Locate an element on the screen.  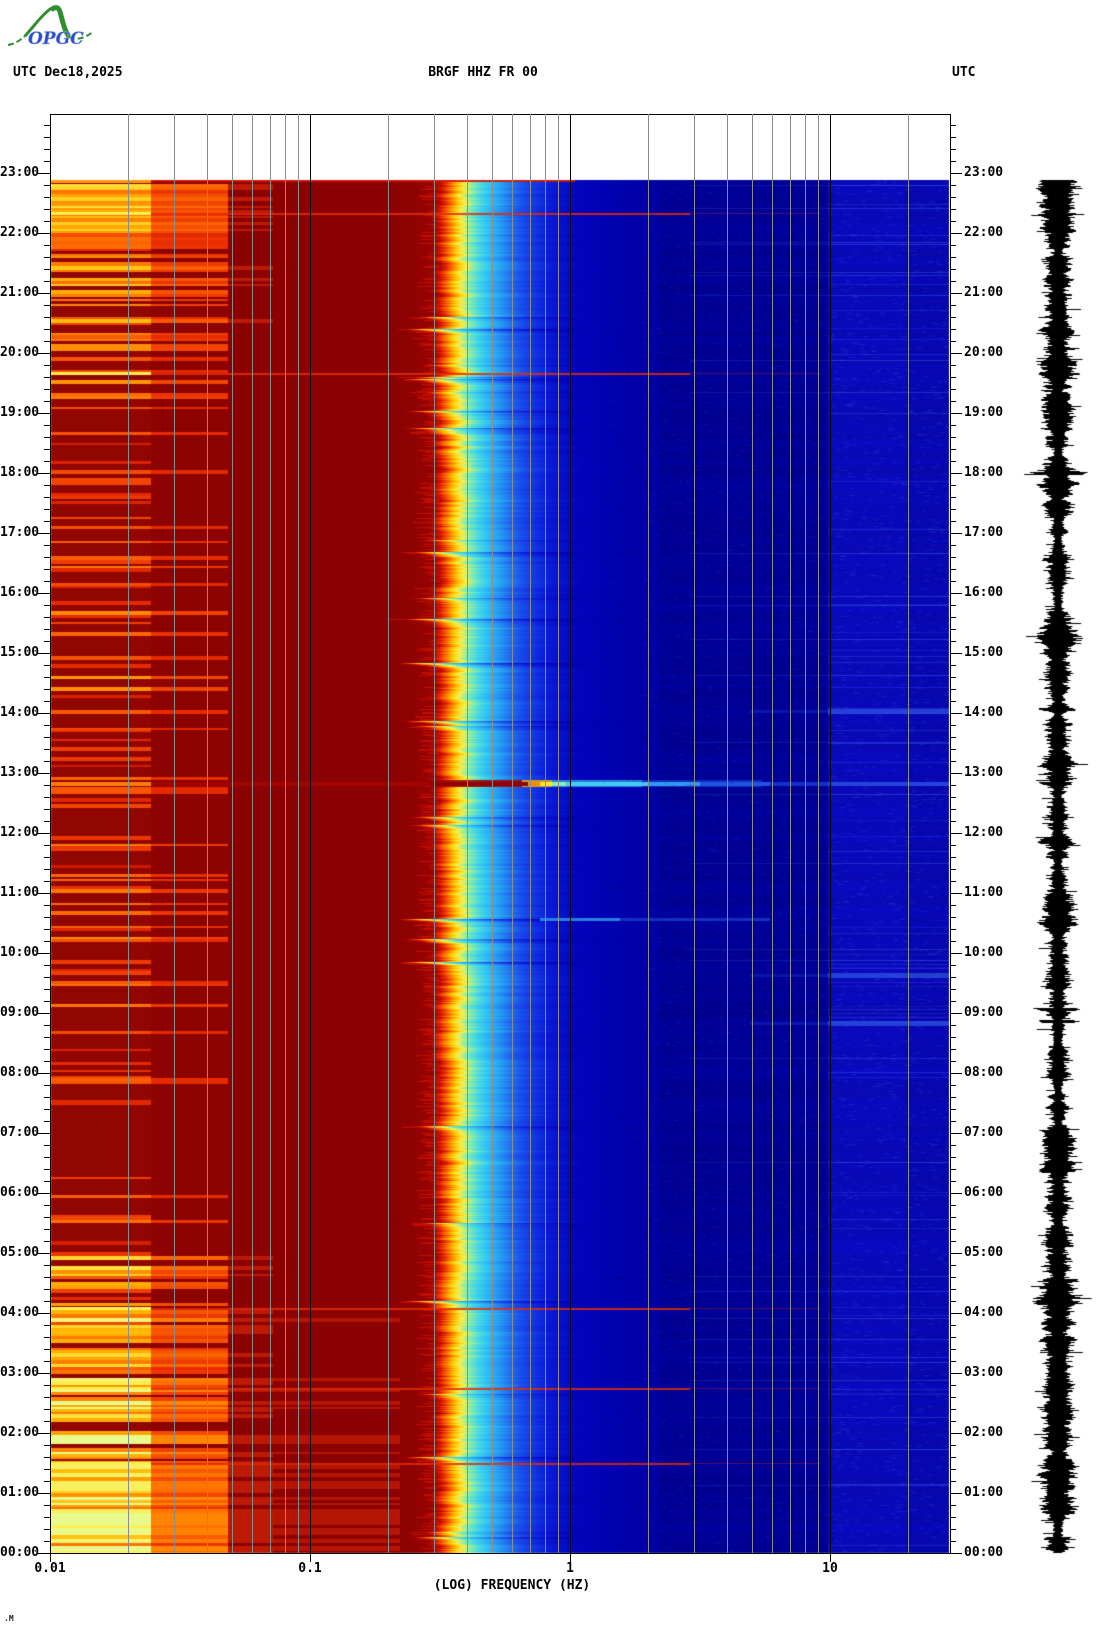
logo-dash-left is located at coordinates (17, 39).